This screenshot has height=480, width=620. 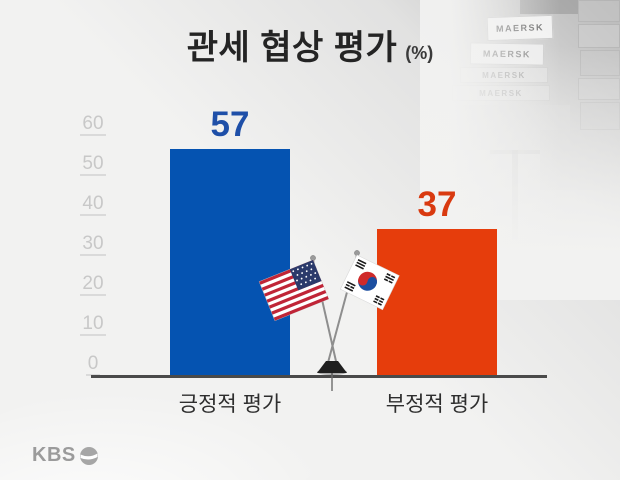 I want to click on y-axis-tick-label: 10, so click(x=93, y=324).